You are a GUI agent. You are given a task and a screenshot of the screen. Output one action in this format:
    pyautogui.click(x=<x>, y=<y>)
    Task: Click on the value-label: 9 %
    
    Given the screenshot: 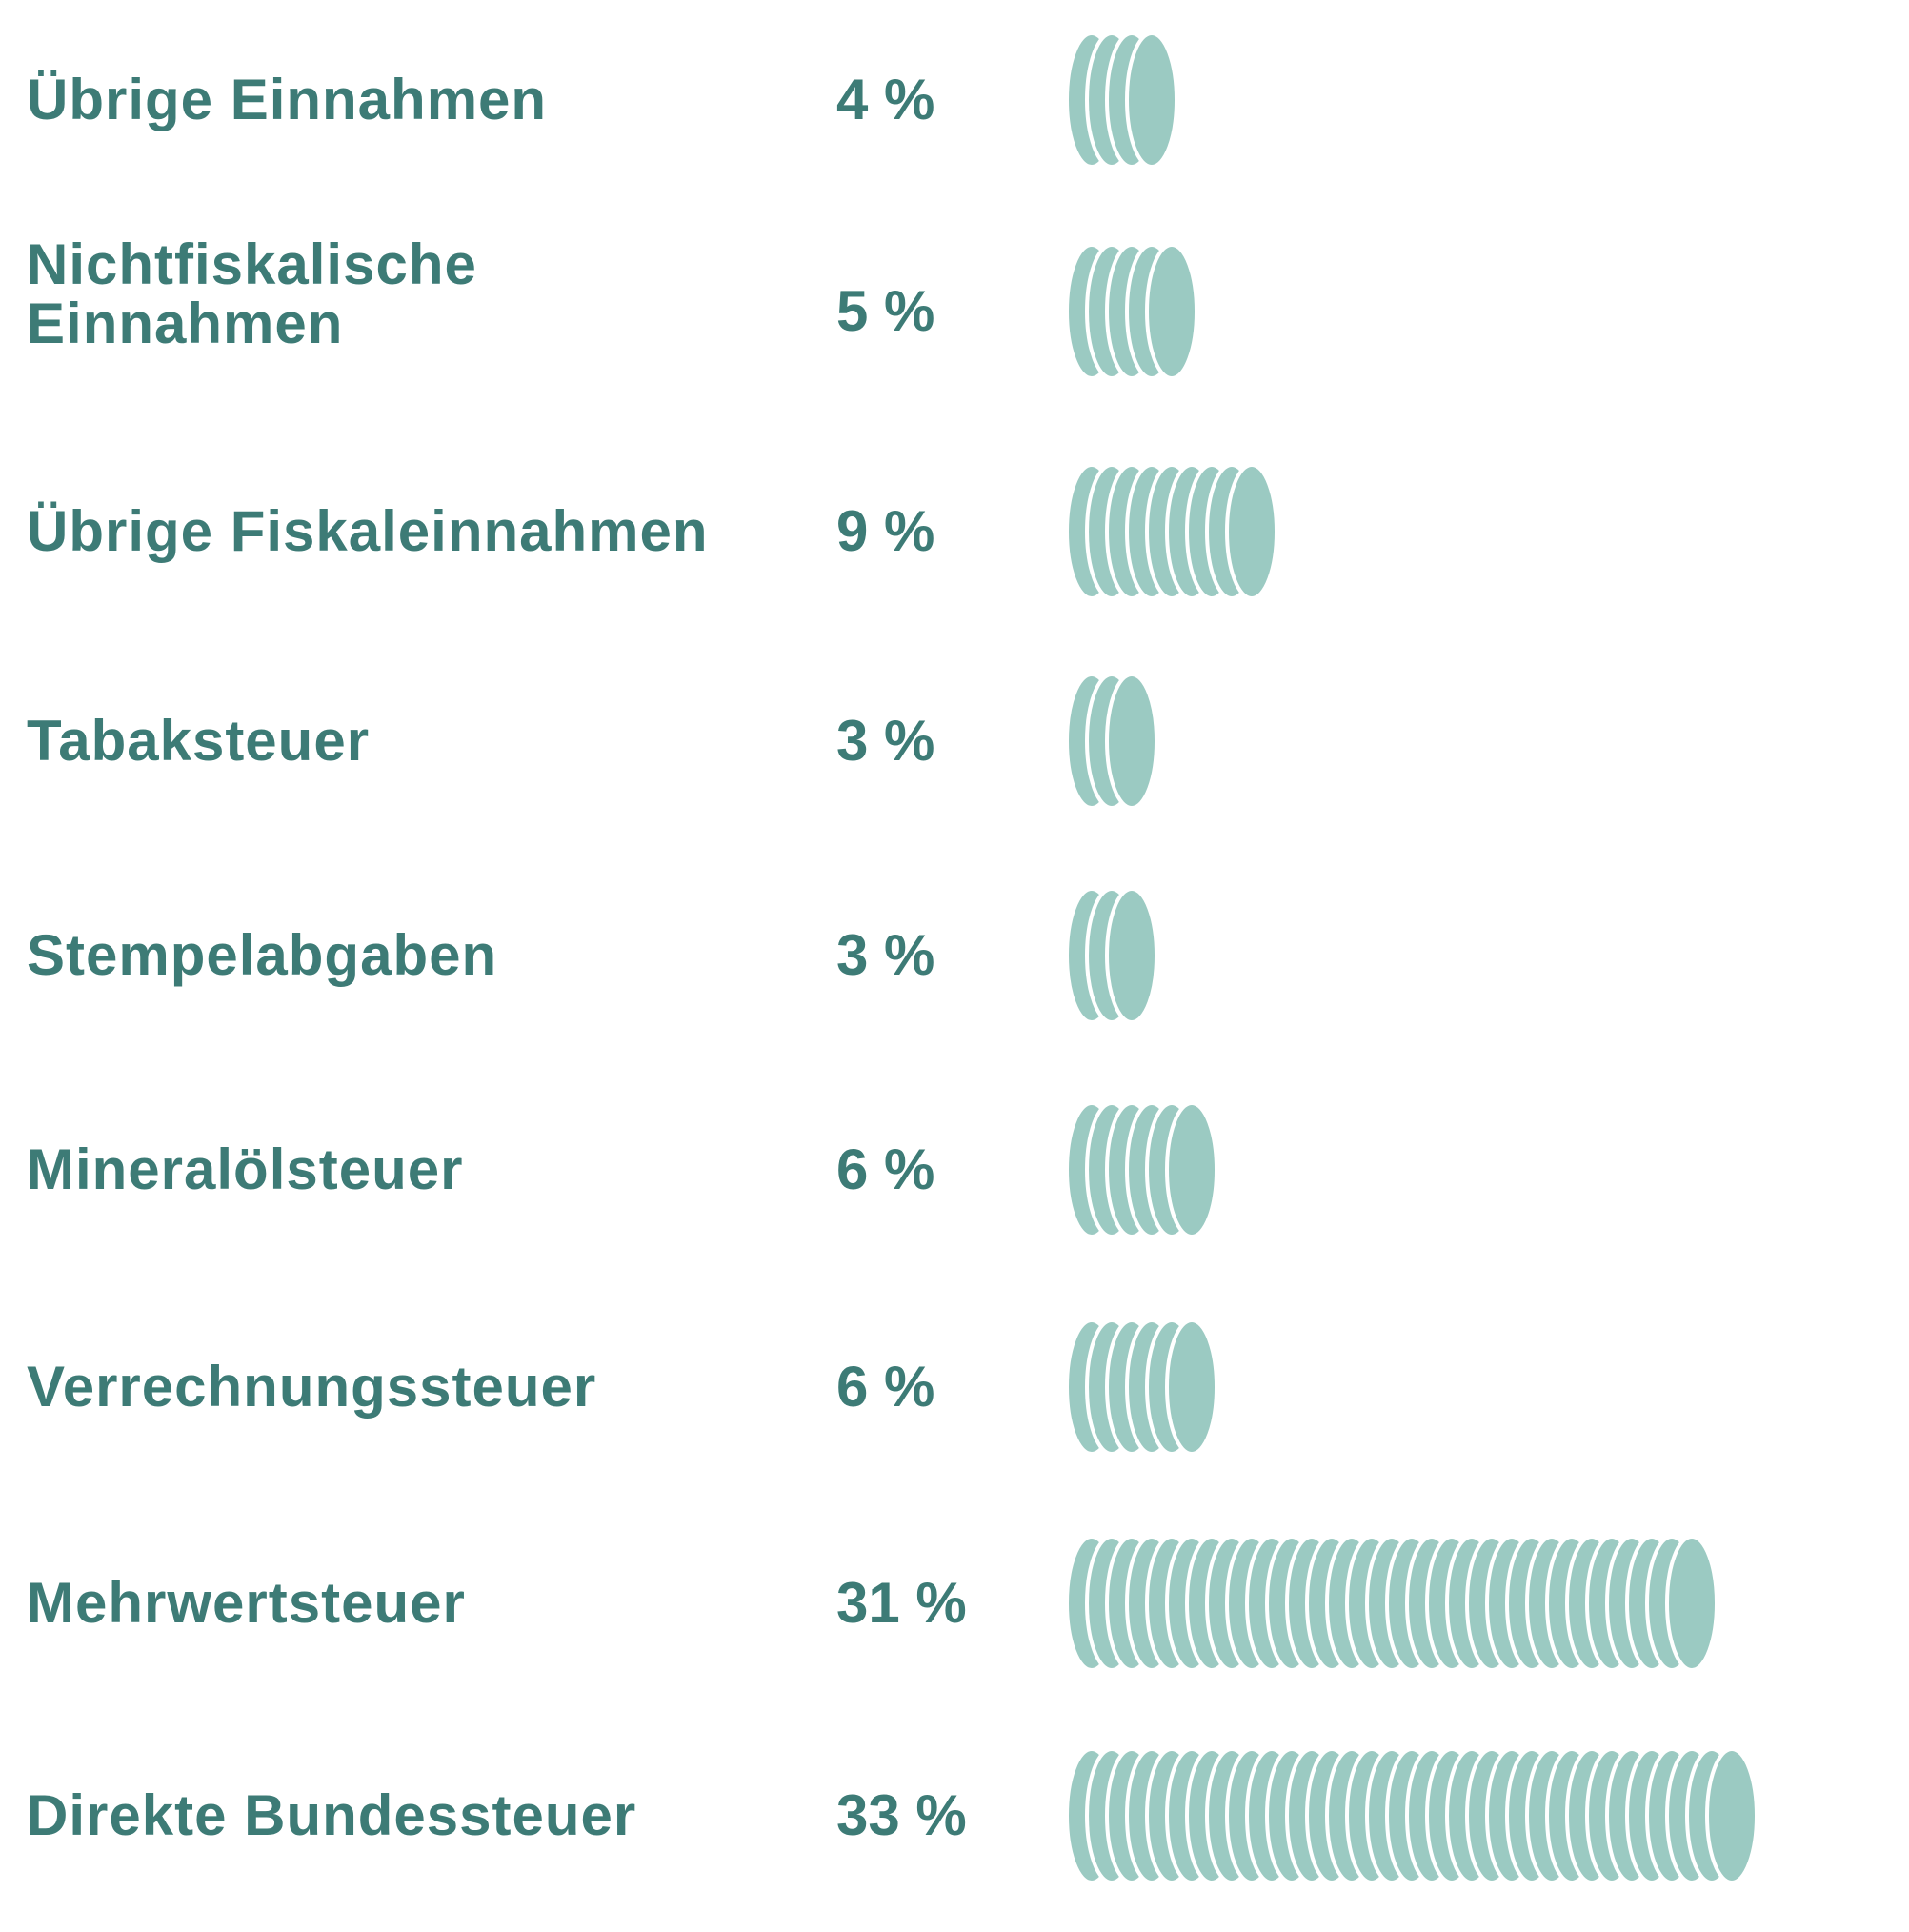 What is the action you would take?
    pyautogui.click(x=885, y=531)
    